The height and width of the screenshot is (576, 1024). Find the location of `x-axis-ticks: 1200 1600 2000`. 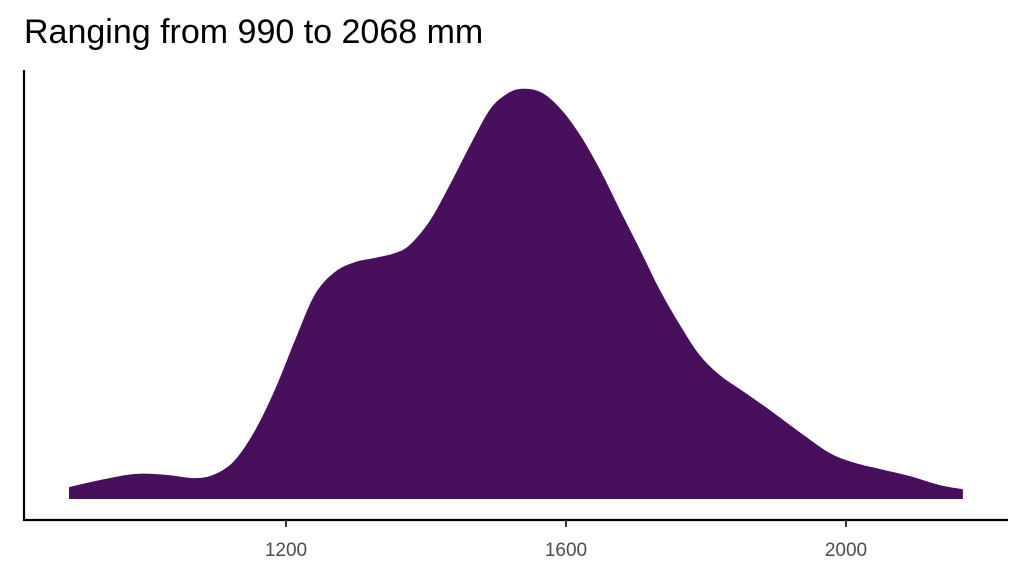

x-axis-ticks: 1200 1600 2000 is located at coordinates (566, 540).